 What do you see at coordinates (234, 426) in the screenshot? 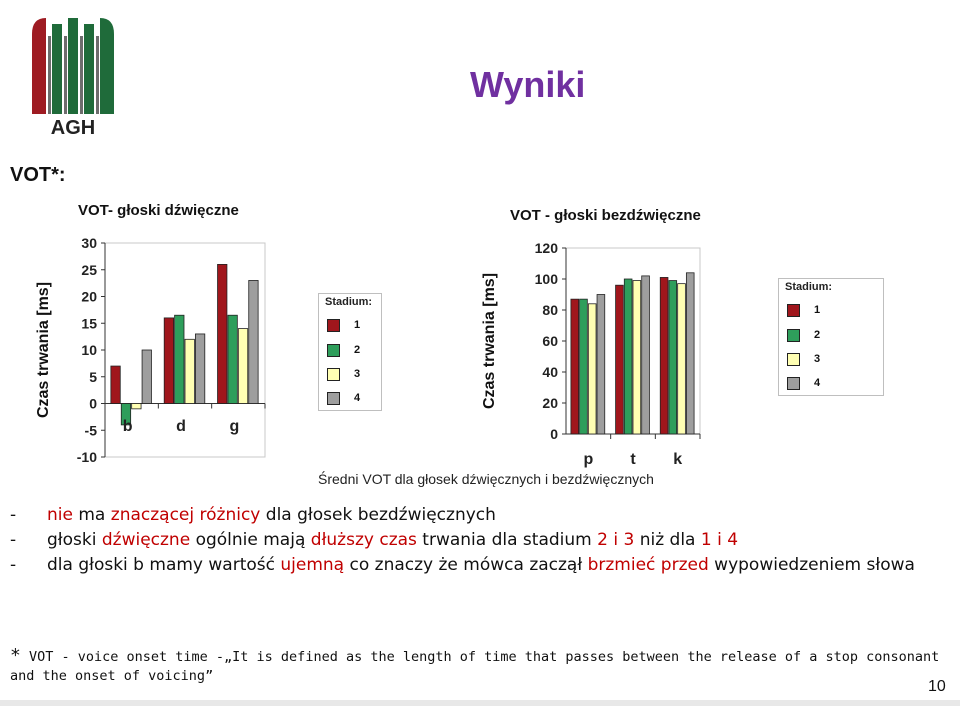
I see `x-tick-label: g` at bounding box center [234, 426].